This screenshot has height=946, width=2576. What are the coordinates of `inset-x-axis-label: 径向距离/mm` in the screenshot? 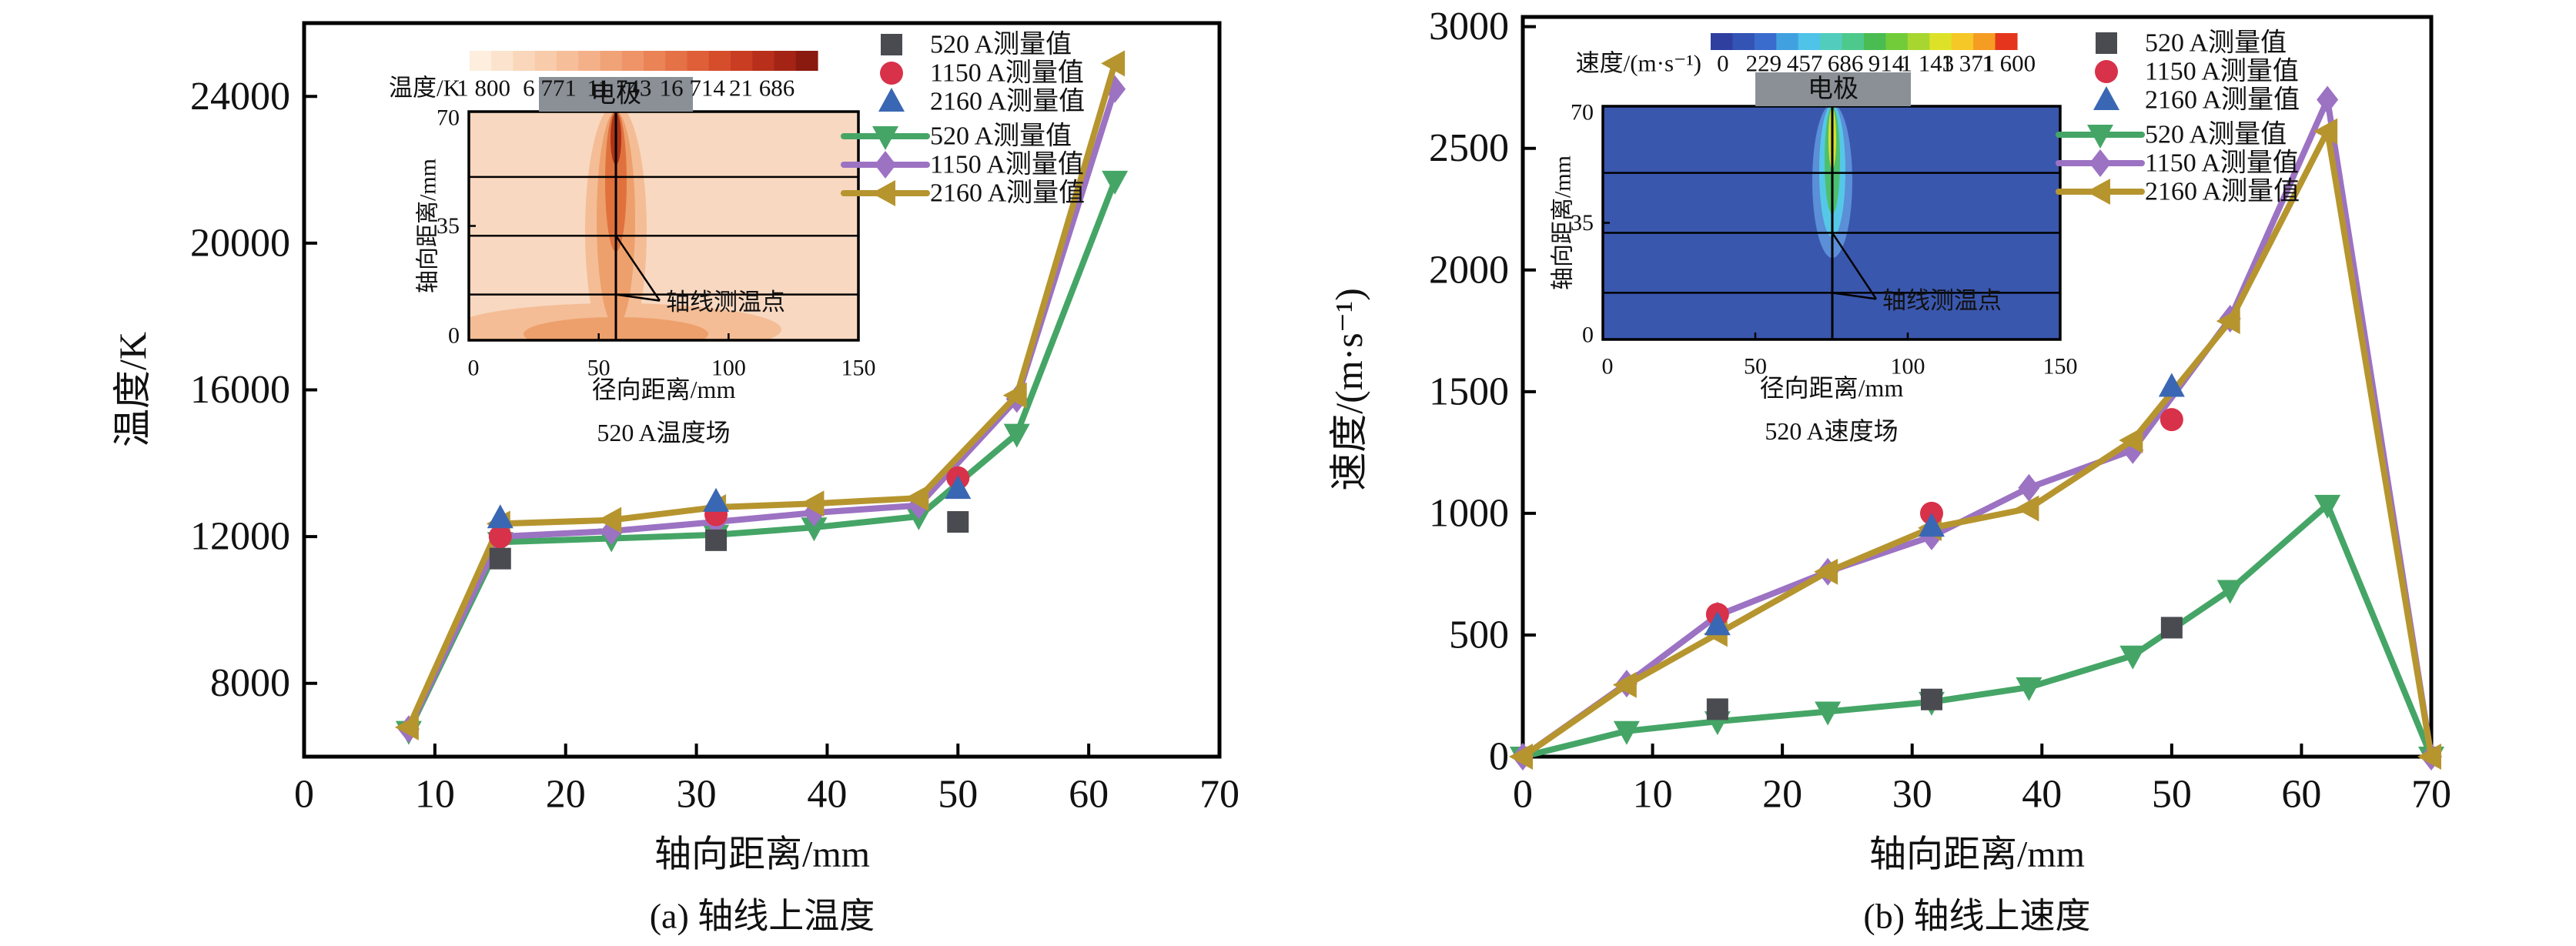 It's located at (664, 389).